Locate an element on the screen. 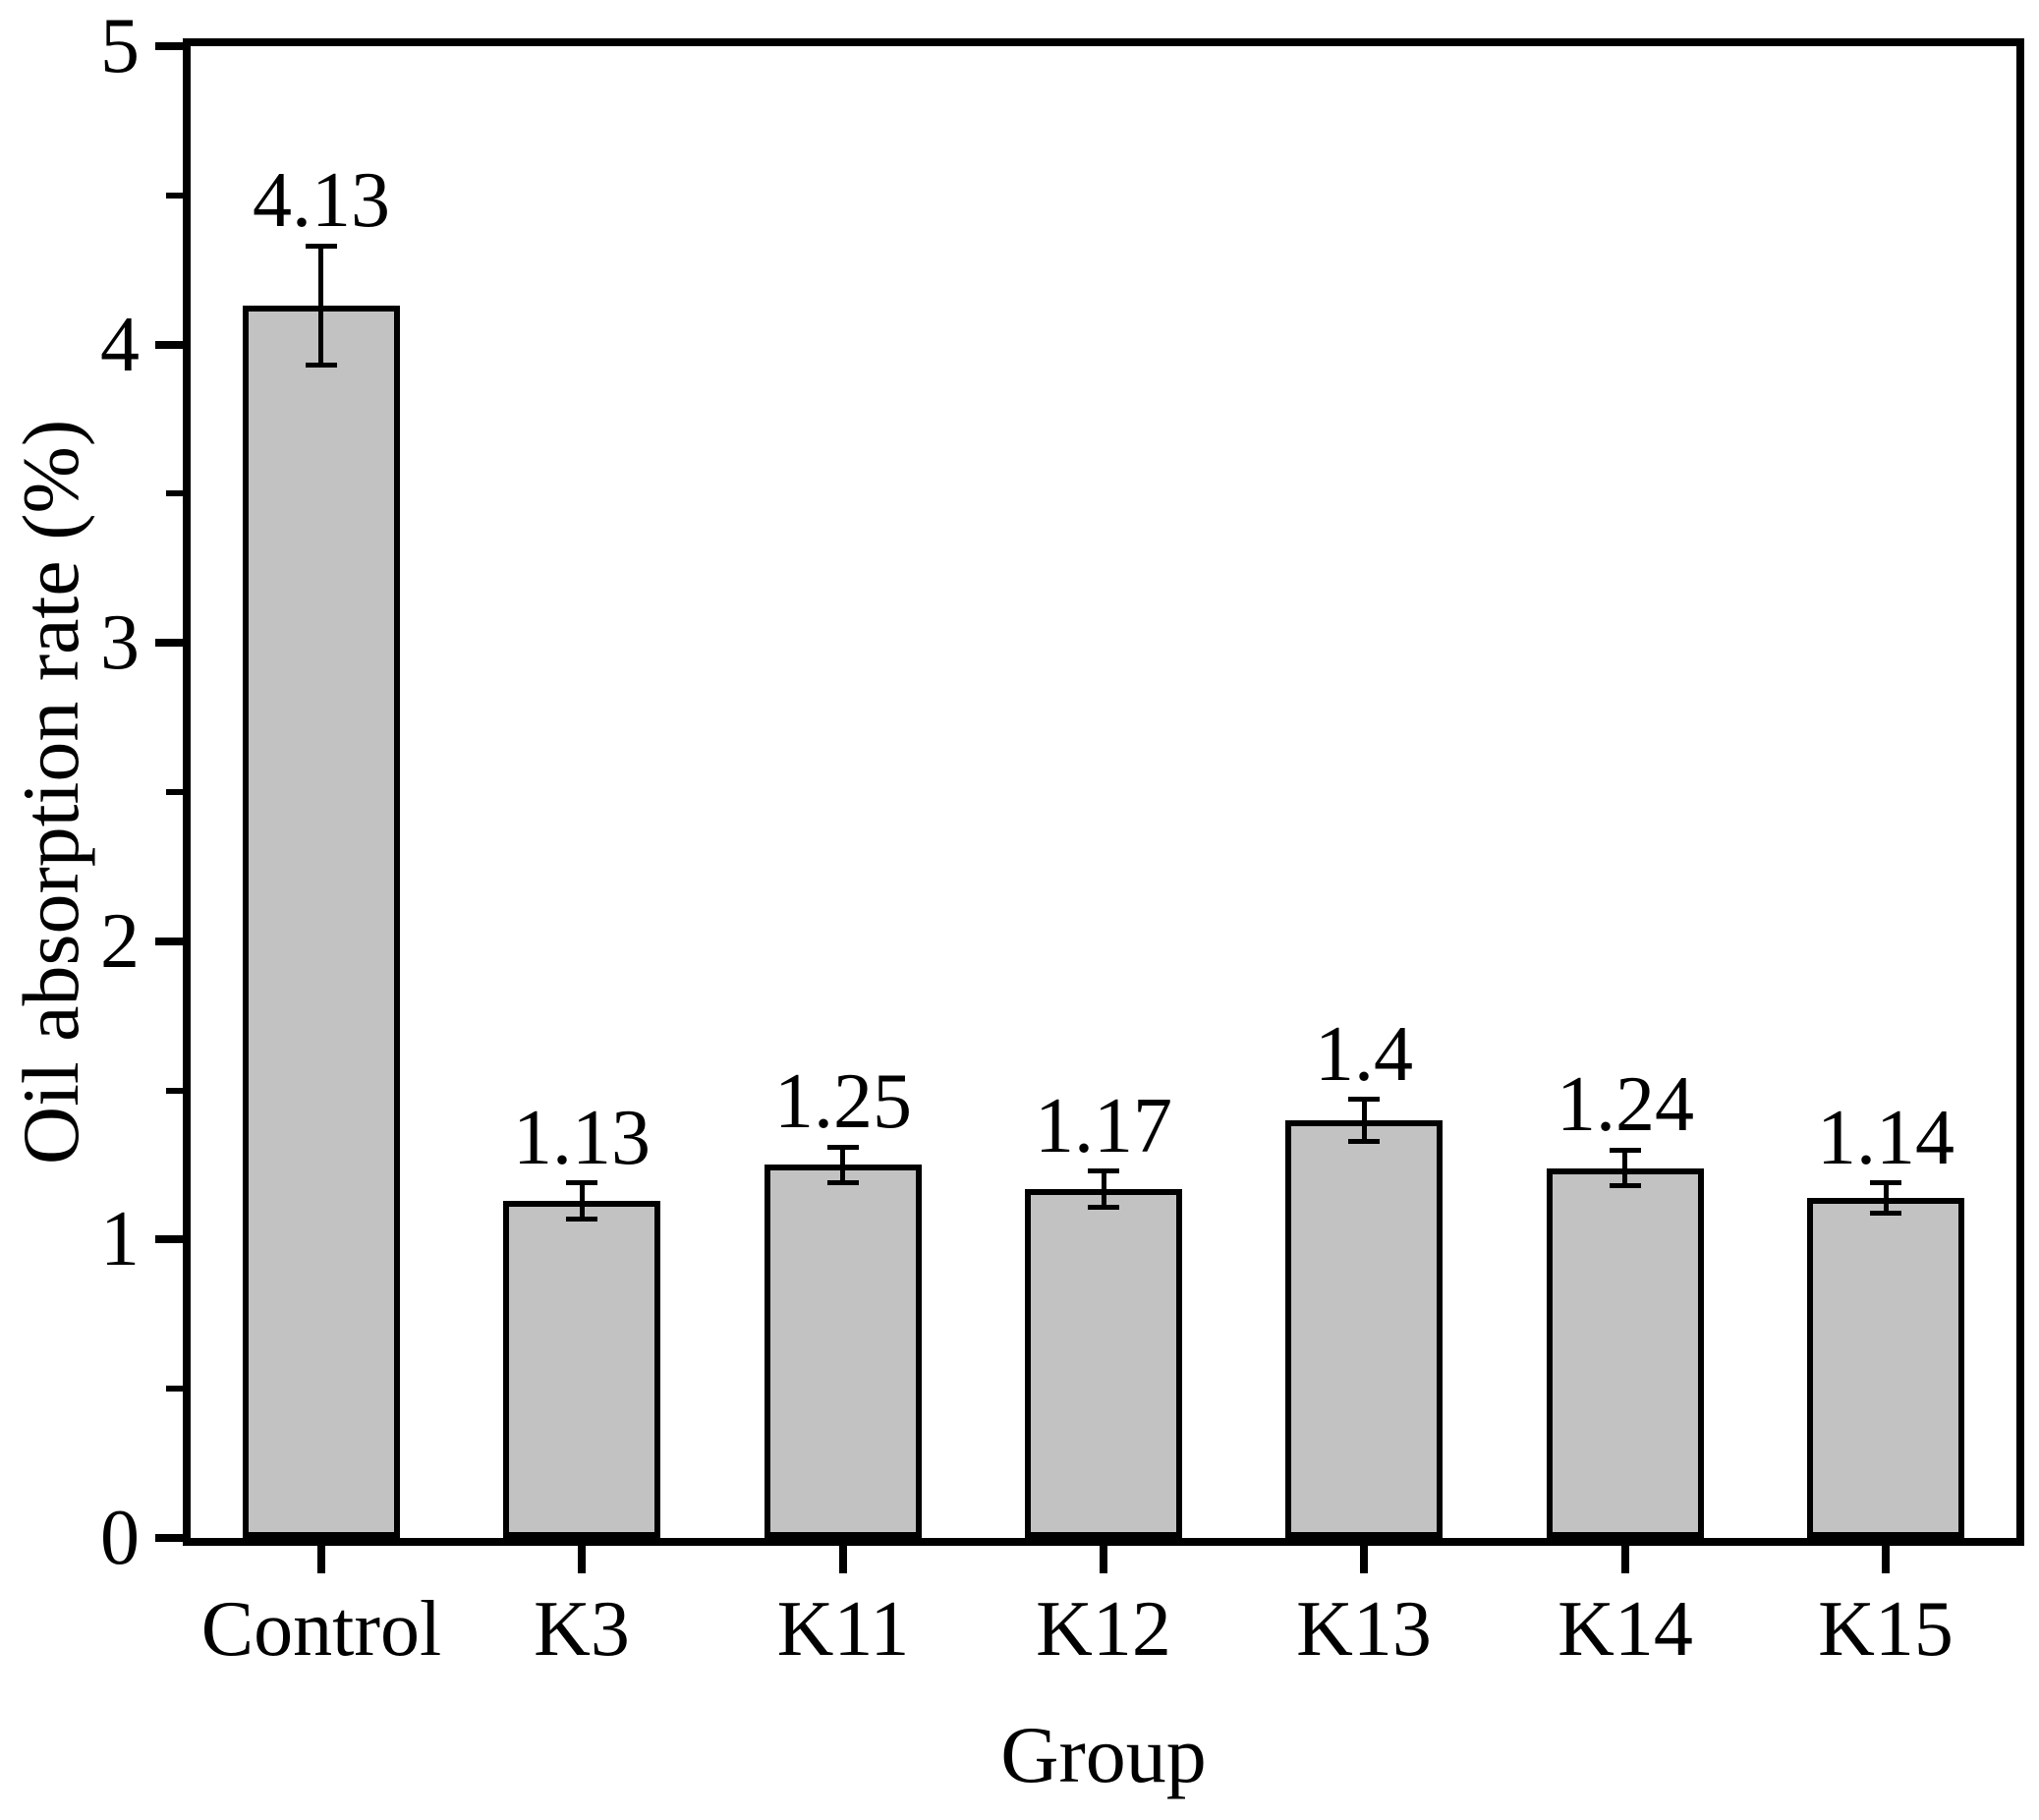 This screenshot has height=1820, width=2039. x-tick-label-K3: K3 is located at coordinates (582, 1629).